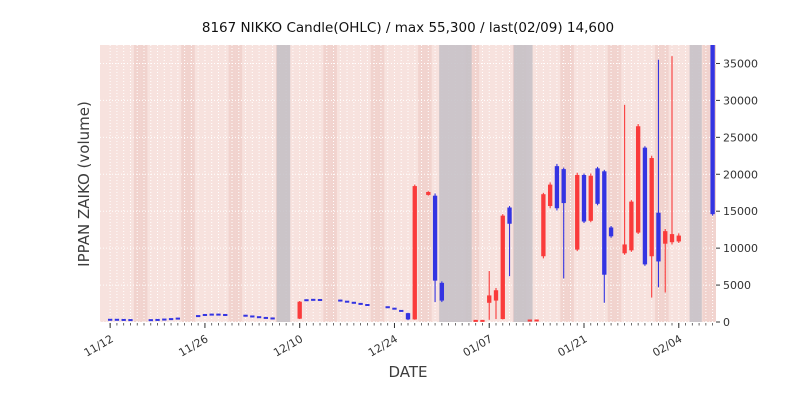 Image resolution: width=800 pixels, height=400 pixels. I want to click on y-tick-label: 0, so click(726, 322).